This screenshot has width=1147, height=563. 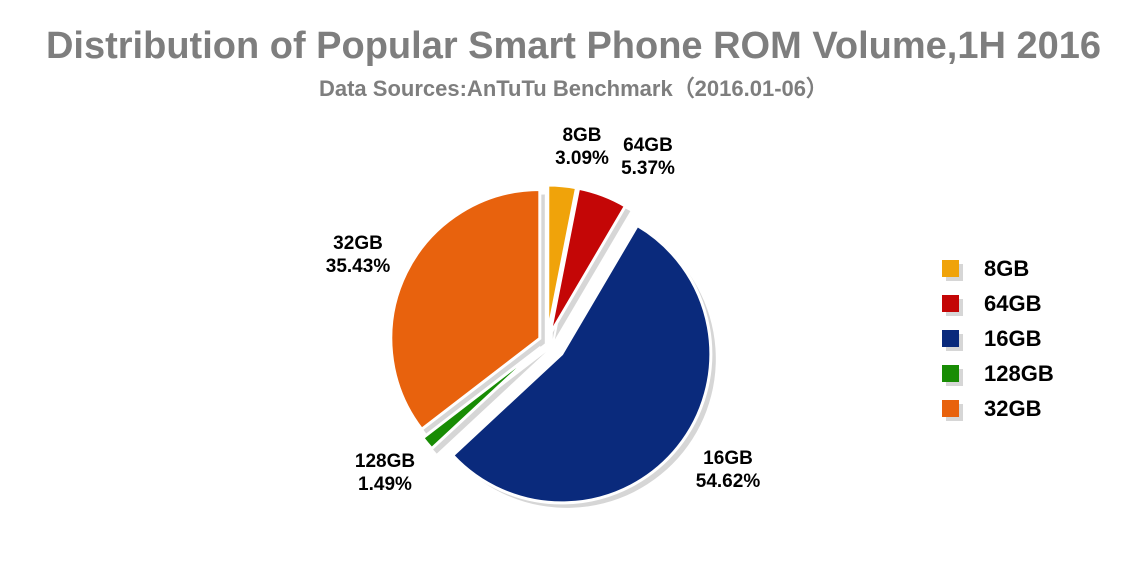 I want to click on legend-item-64gb: 64GB, so click(x=998, y=303).